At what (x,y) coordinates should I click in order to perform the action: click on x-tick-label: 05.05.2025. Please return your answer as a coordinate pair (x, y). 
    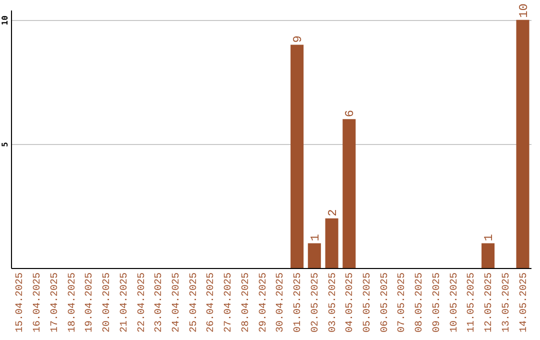
    Looking at the image, I should click on (368, 302).